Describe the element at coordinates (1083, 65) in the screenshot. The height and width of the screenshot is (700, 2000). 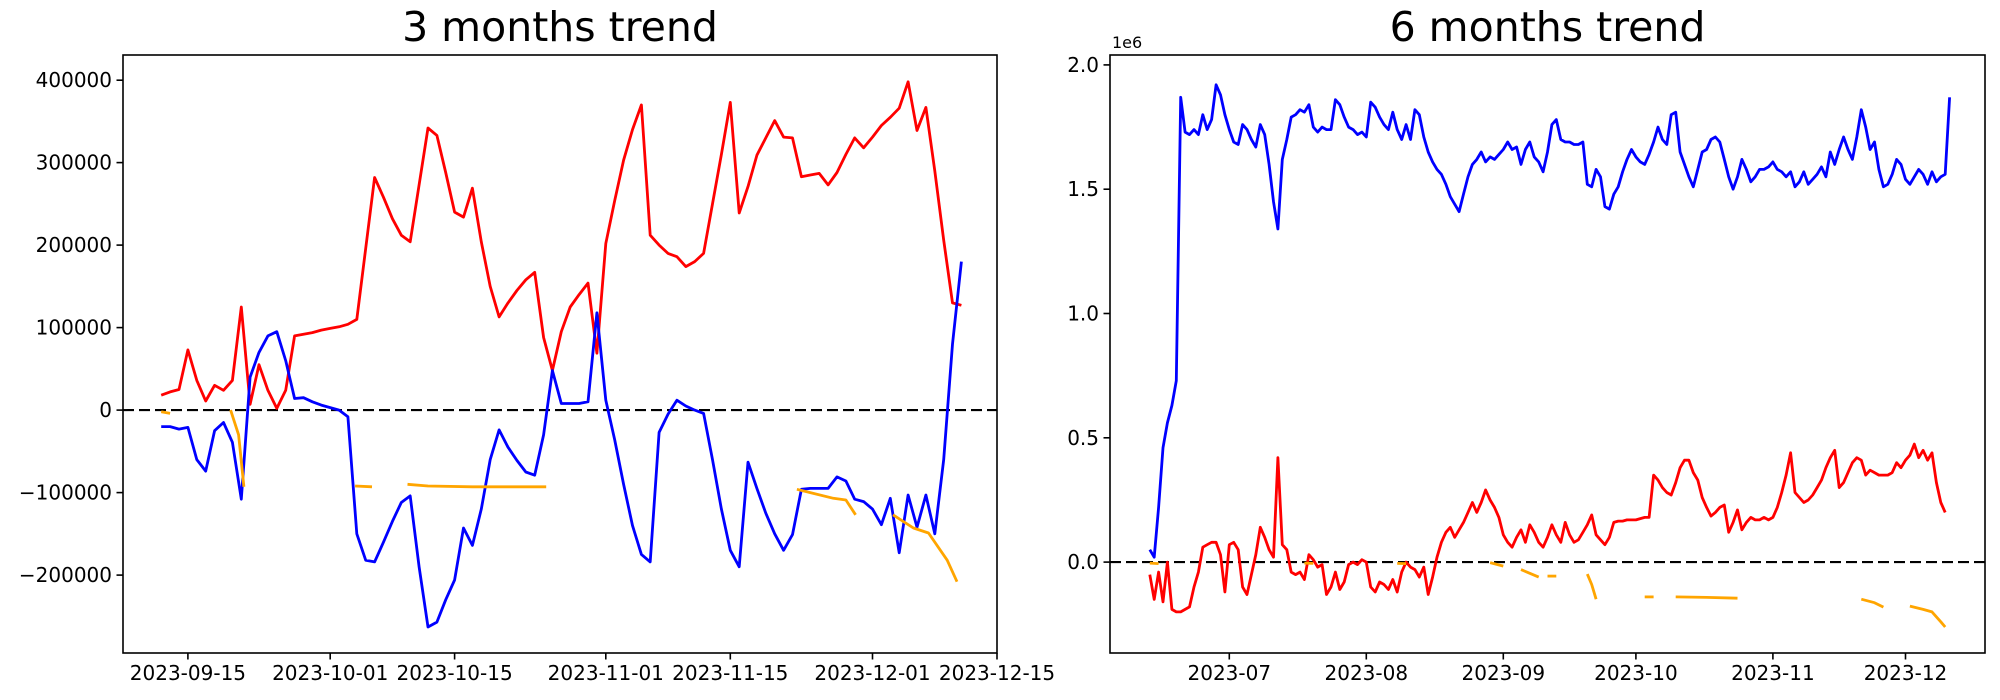
I see `y-tick-label: 2.0` at that location.